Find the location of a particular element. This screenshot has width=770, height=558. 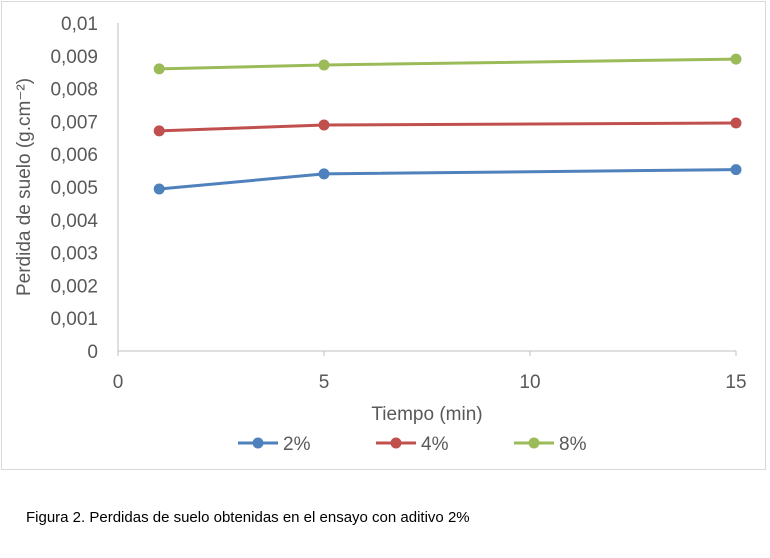

y-tick-label: 0 is located at coordinates (92, 352).